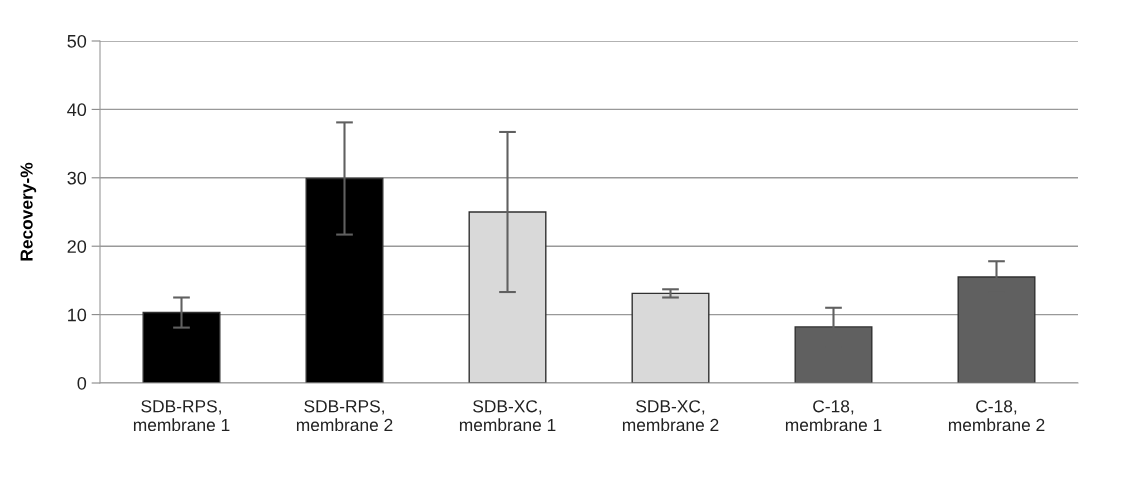  I want to click on y-tick-label: 50, so click(77, 41).